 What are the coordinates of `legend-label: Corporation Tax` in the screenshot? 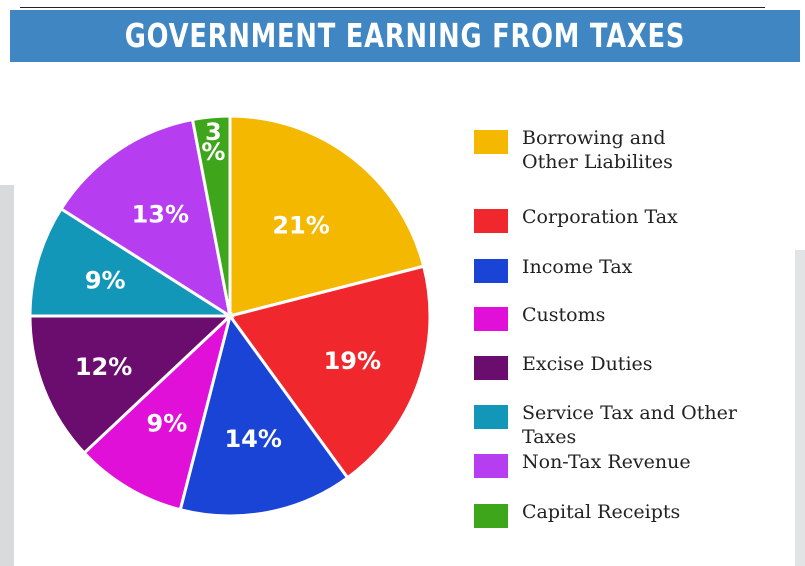 It's located at (600, 217).